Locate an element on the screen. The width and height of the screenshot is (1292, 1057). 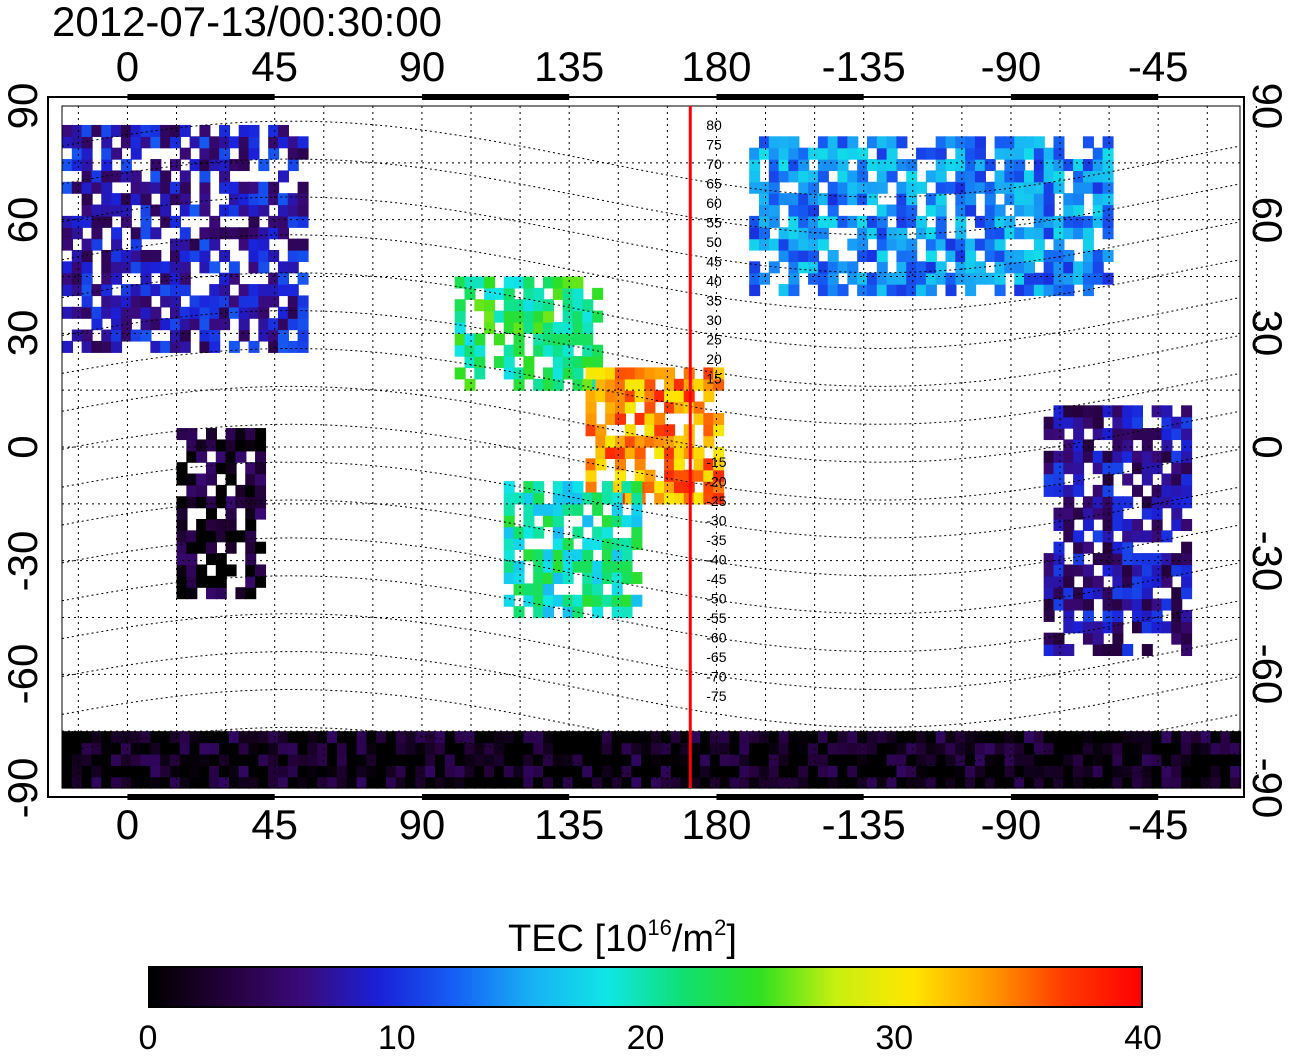
lon-tick-top: -135 is located at coordinates (863, 66).